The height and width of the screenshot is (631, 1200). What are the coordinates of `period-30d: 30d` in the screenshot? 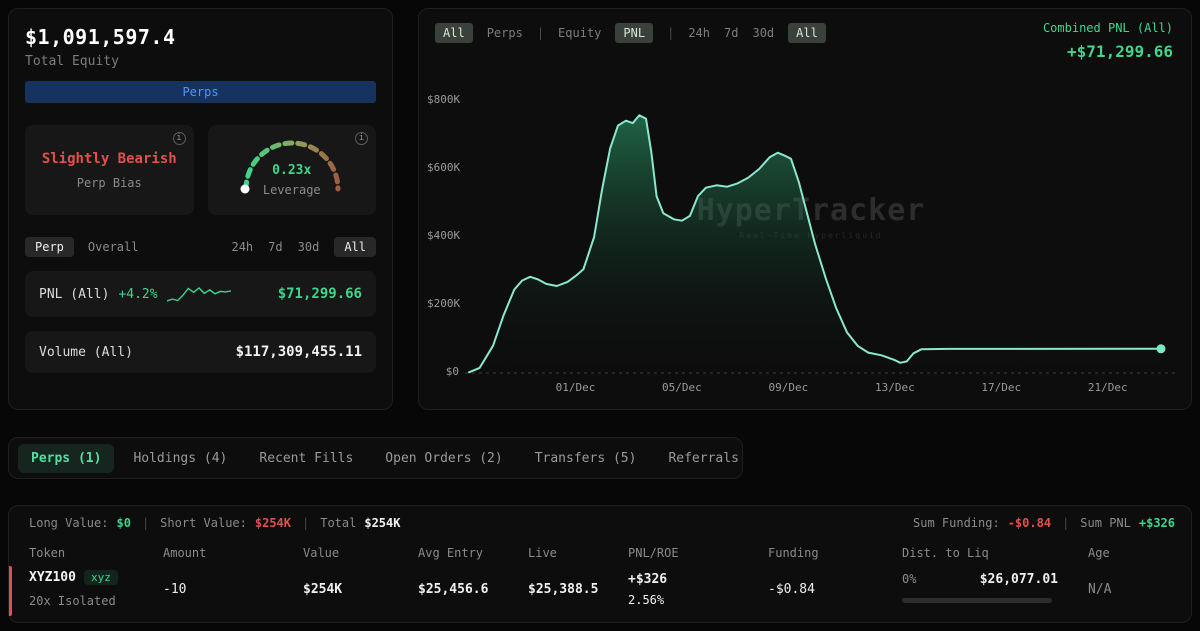 It's located at (308, 247).